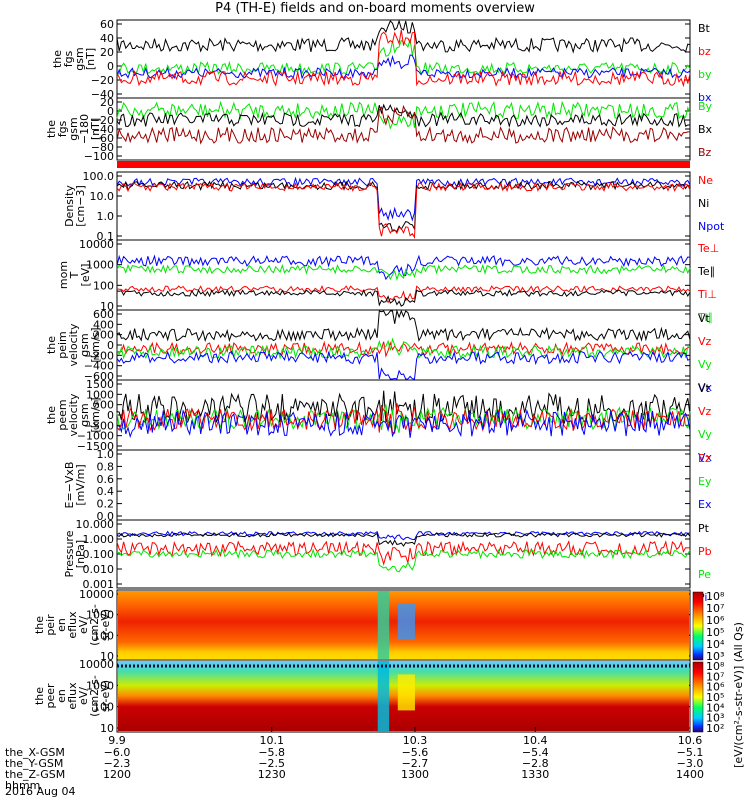 This screenshot has width=750, height=800. What do you see at coordinates (100, 384) in the screenshot?
I see `ytick-ve: 1500` at bounding box center [100, 384].